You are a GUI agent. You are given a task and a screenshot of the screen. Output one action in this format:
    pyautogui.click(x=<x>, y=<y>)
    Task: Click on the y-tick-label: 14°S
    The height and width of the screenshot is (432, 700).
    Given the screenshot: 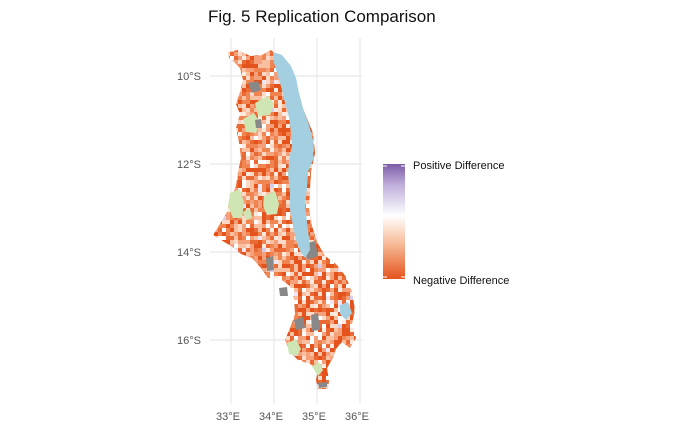 What is the action you would take?
    pyautogui.click(x=189, y=253)
    